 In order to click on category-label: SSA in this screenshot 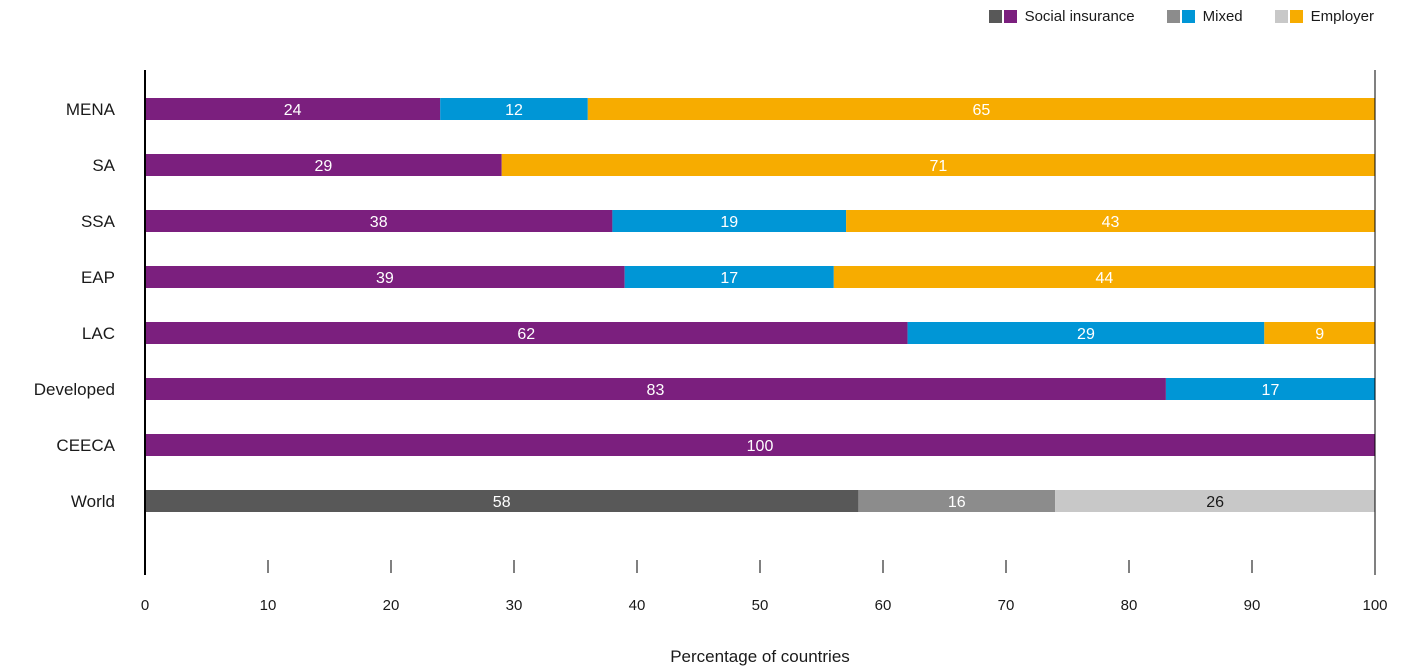, I will do `click(98, 221)`.